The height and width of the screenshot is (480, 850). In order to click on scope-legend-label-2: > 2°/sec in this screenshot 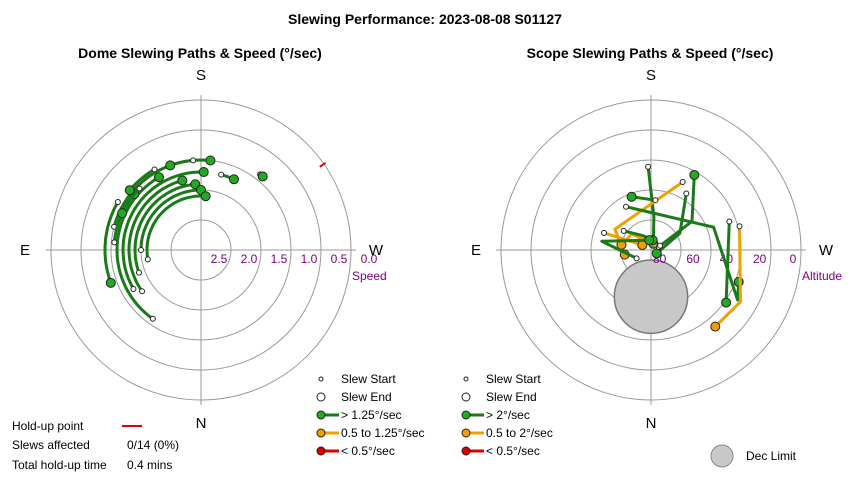, I will do `click(508, 415)`.